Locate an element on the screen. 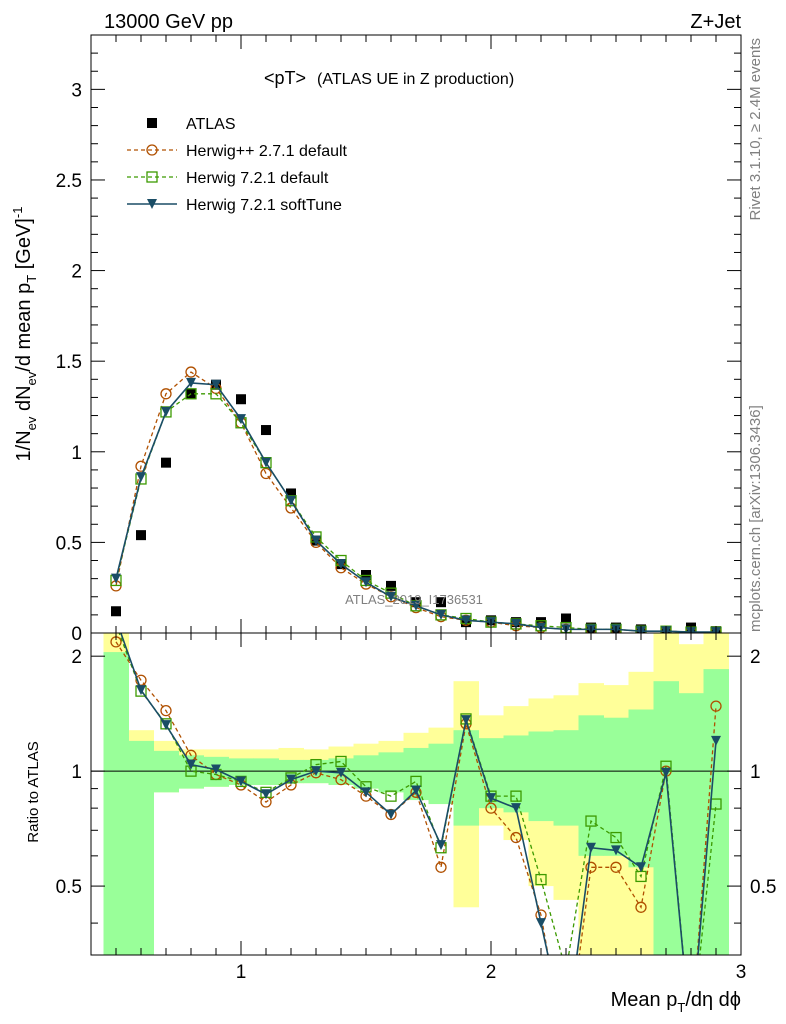  xlabel-main: Mean p is located at coordinates (644, 1000).